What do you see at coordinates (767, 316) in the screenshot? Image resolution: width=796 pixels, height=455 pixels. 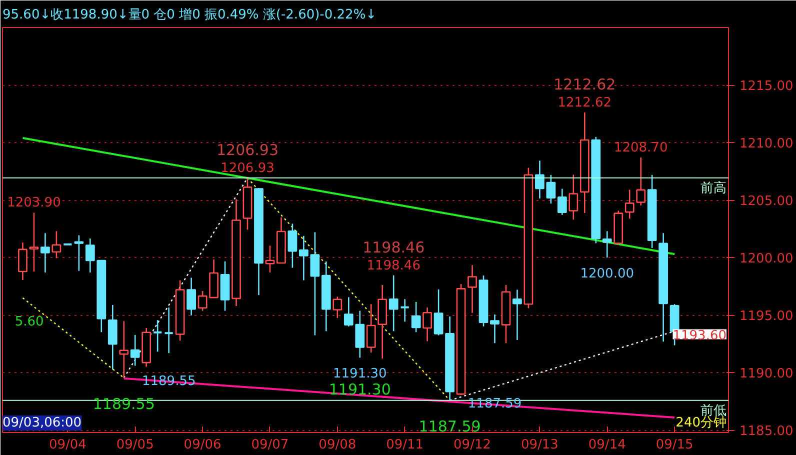 I see `y-tick-label: 1195.00` at bounding box center [767, 316].